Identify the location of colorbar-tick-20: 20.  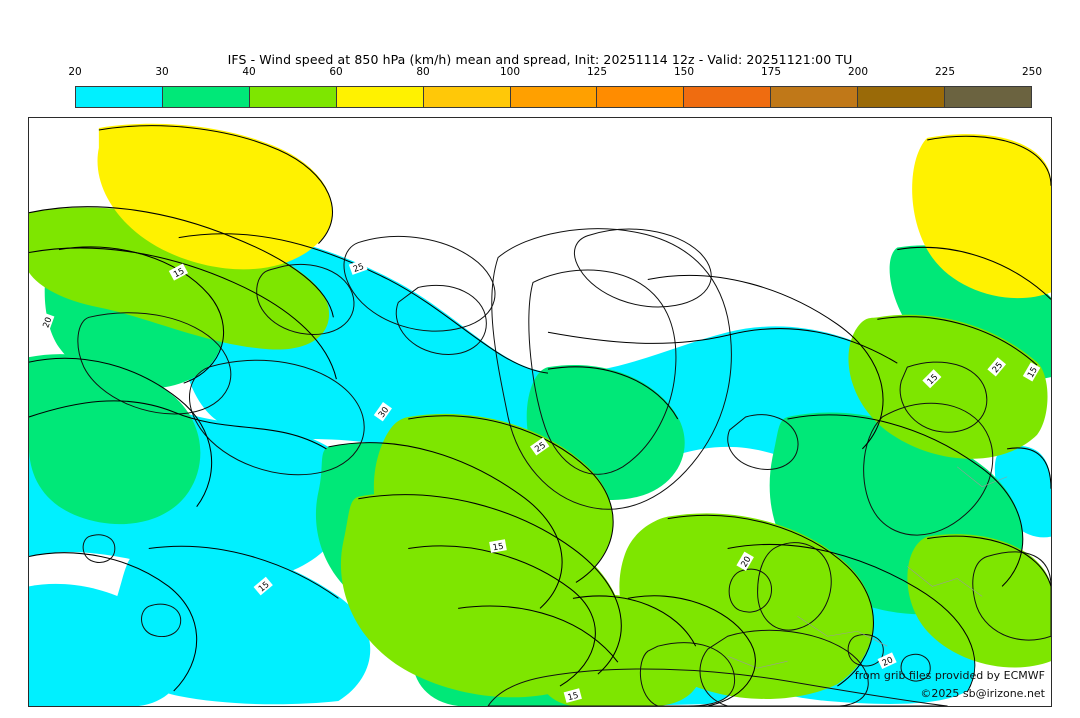
(75, 72).